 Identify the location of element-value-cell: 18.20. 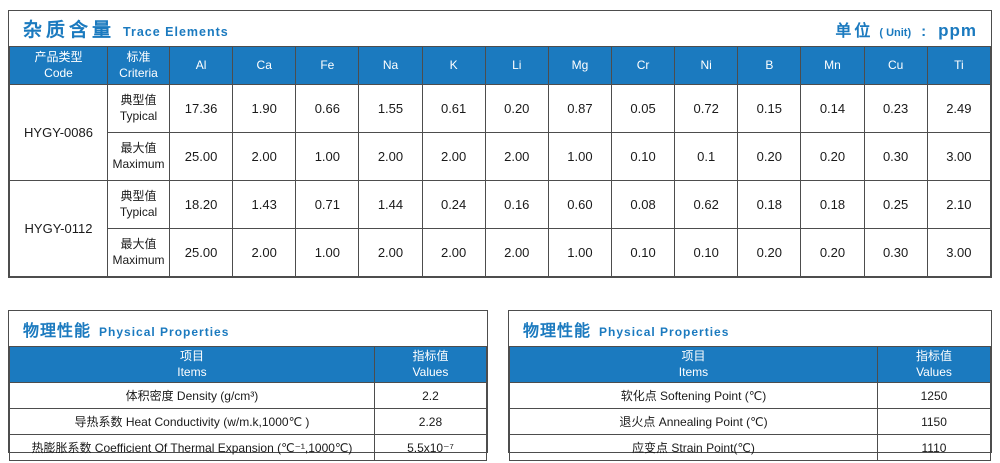
(201, 204).